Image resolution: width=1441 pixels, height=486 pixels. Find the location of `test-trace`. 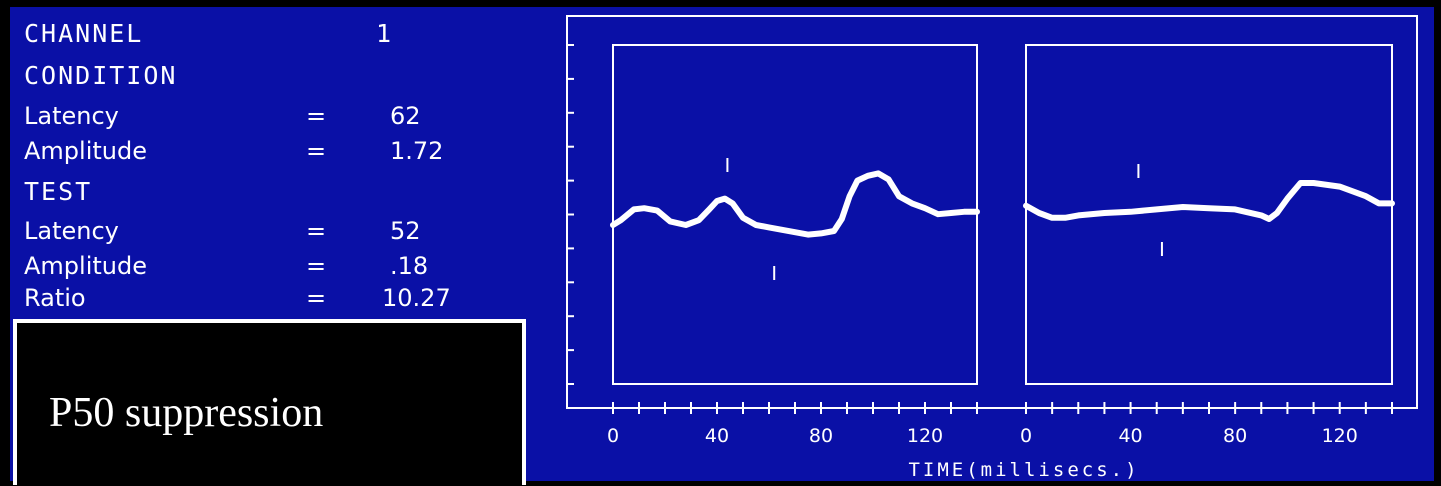

test-trace is located at coordinates (1209, 201).